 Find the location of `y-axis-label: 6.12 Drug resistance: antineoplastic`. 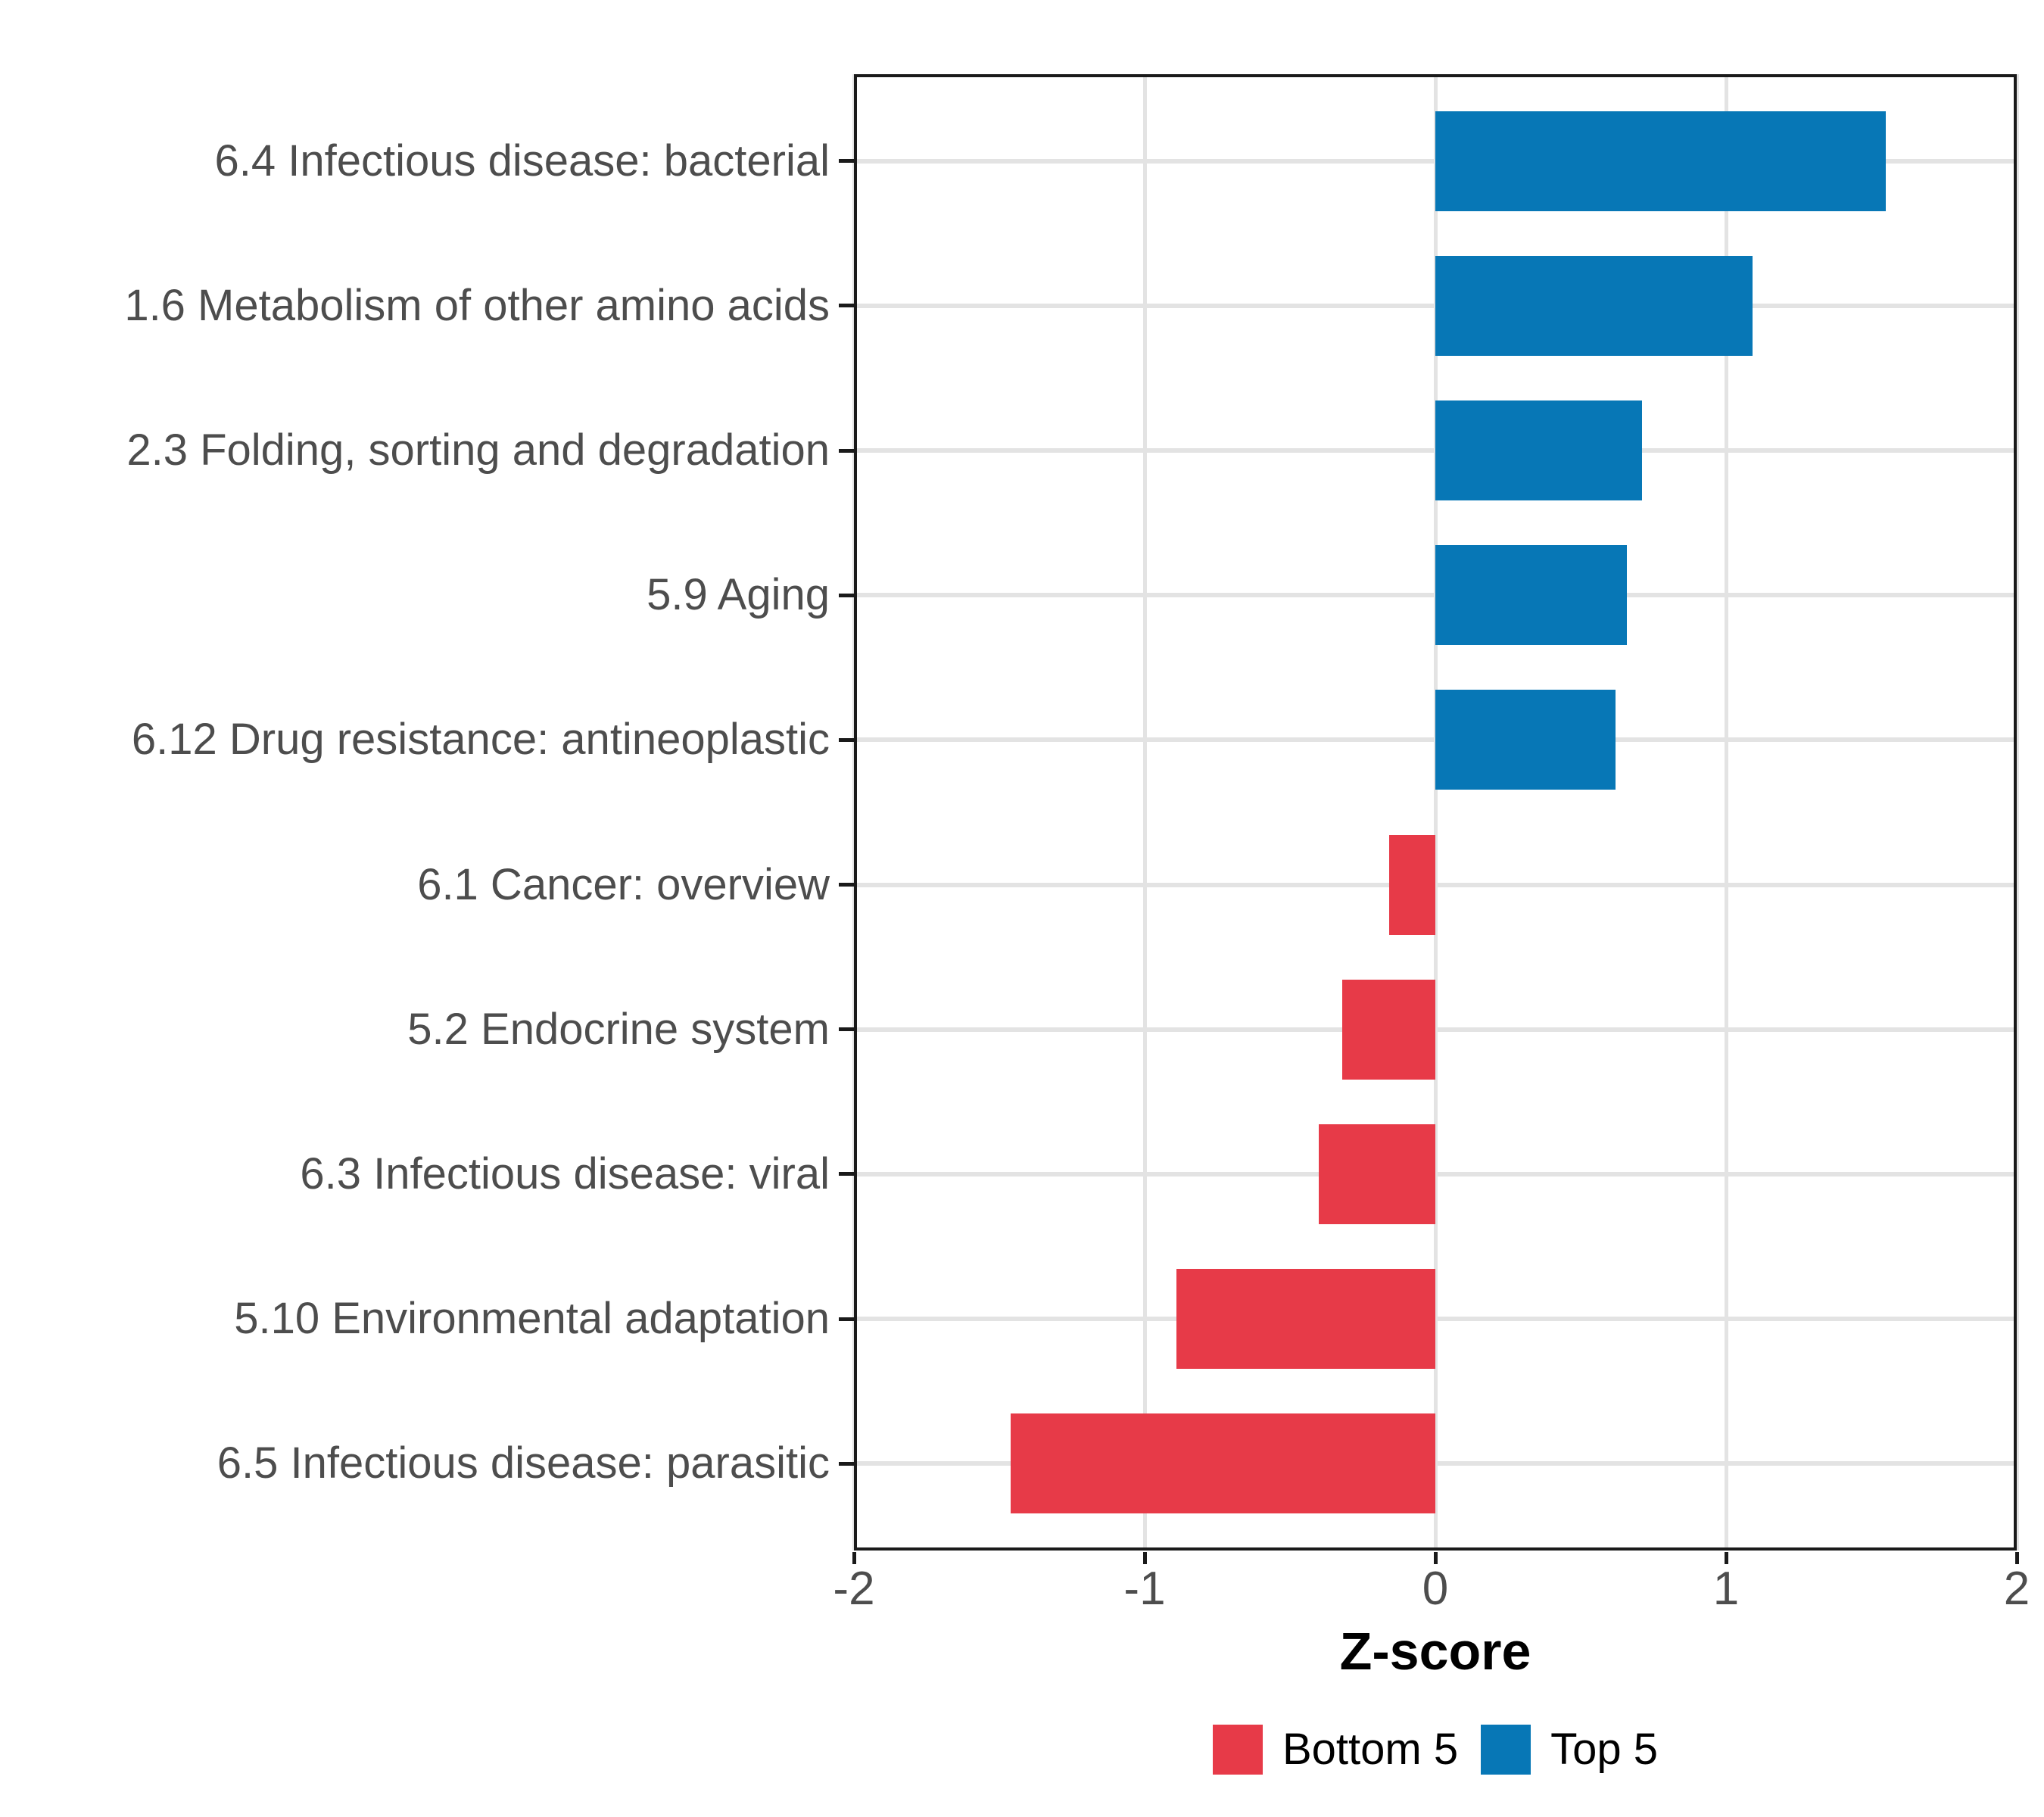

y-axis-label: 6.12 Drug resistance: antineoplastic is located at coordinates (480, 740).